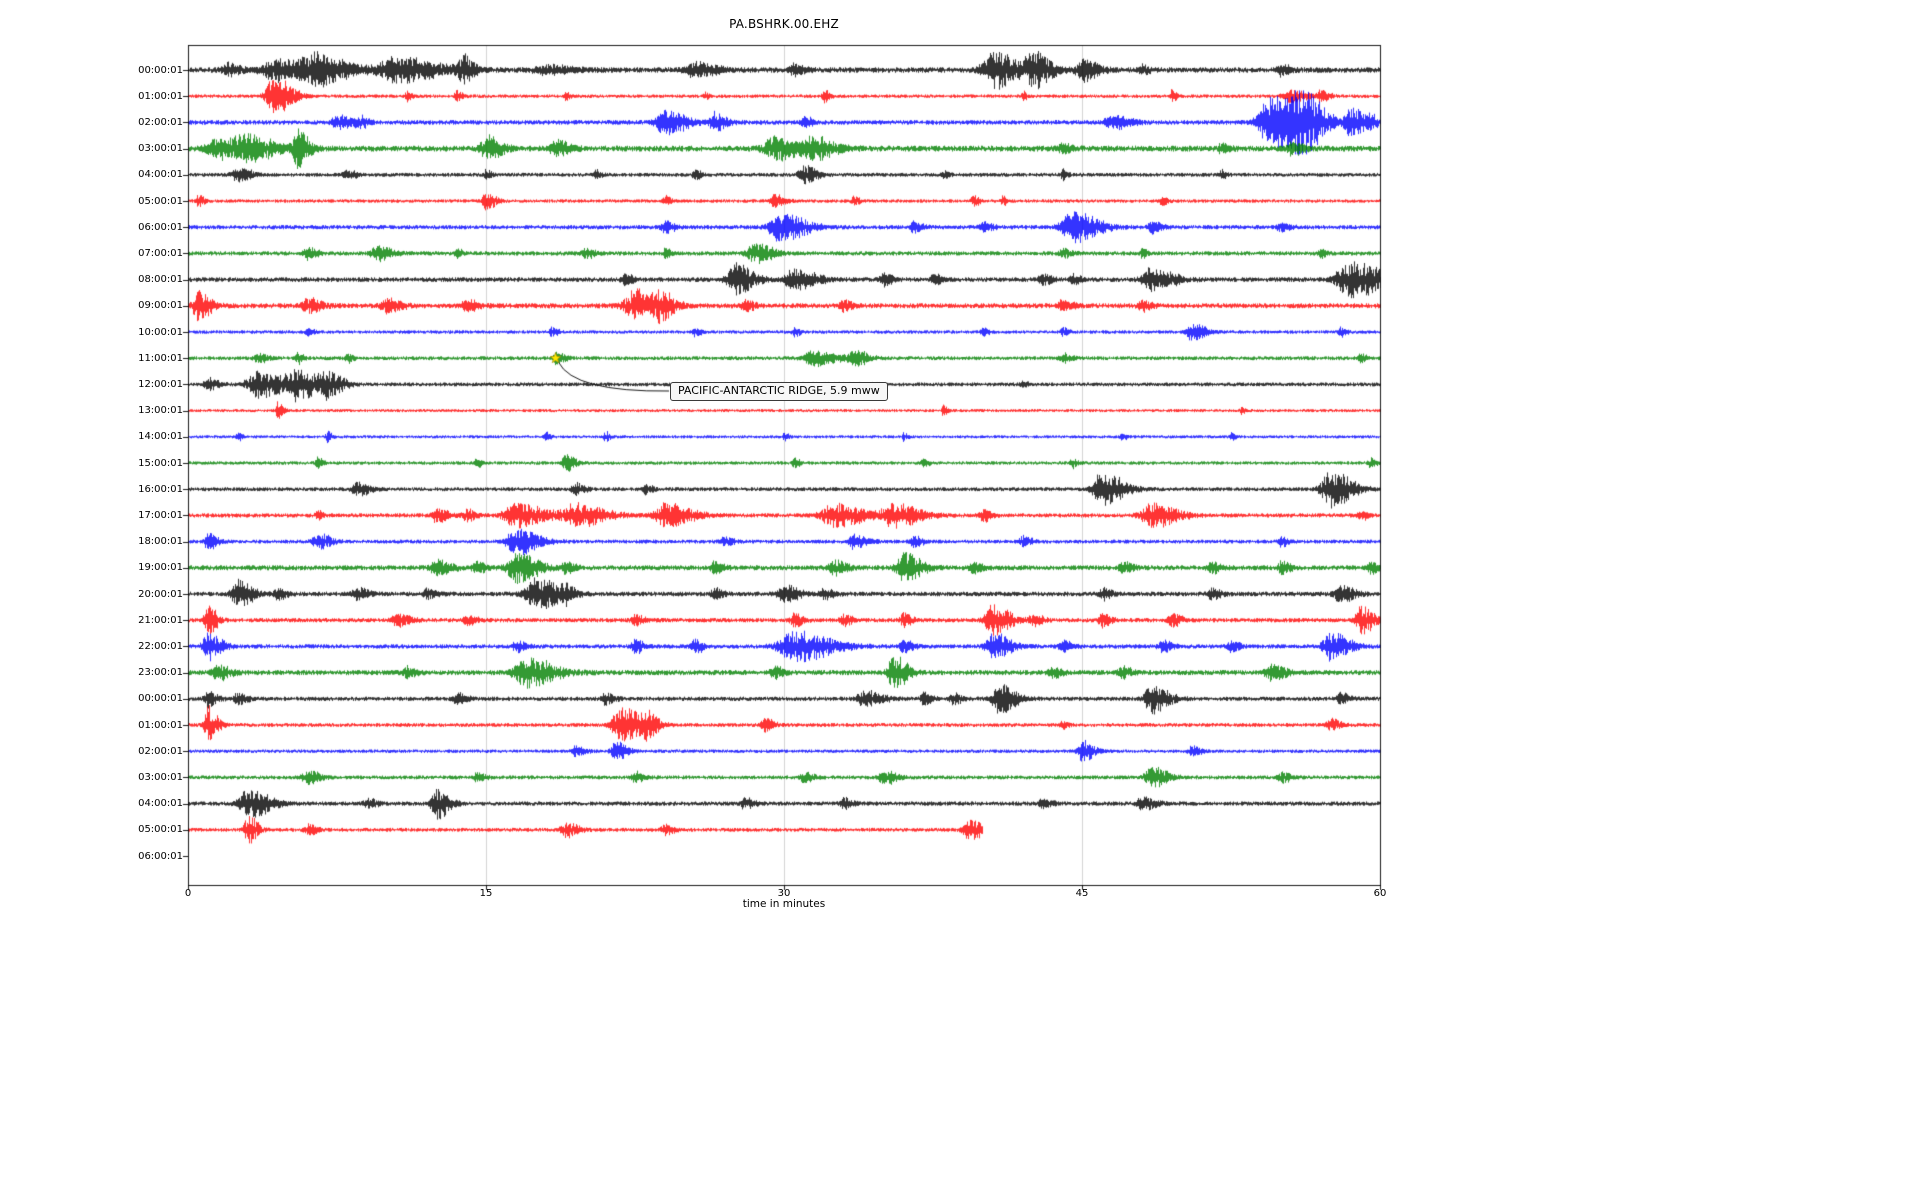 The height and width of the screenshot is (1200, 1920). Describe the element at coordinates (784, 24) in the screenshot. I see `page-title: PA.BSHRK.00.EHZ` at that location.